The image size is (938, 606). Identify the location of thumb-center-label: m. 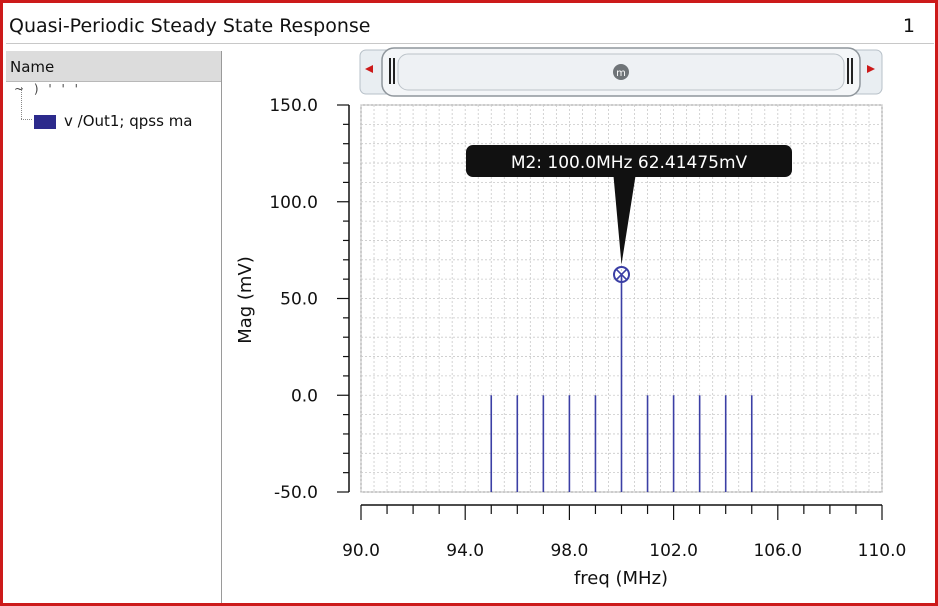
(621, 73).